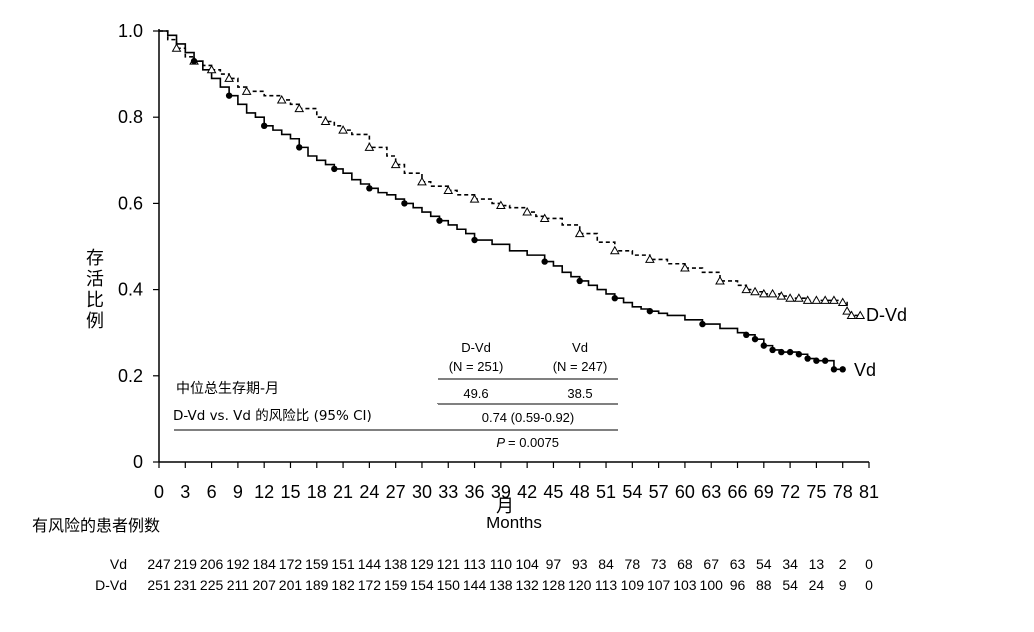 The image size is (1034, 632). Describe the element at coordinates (159, 585) in the screenshot. I see `risk-cell: 251` at that location.